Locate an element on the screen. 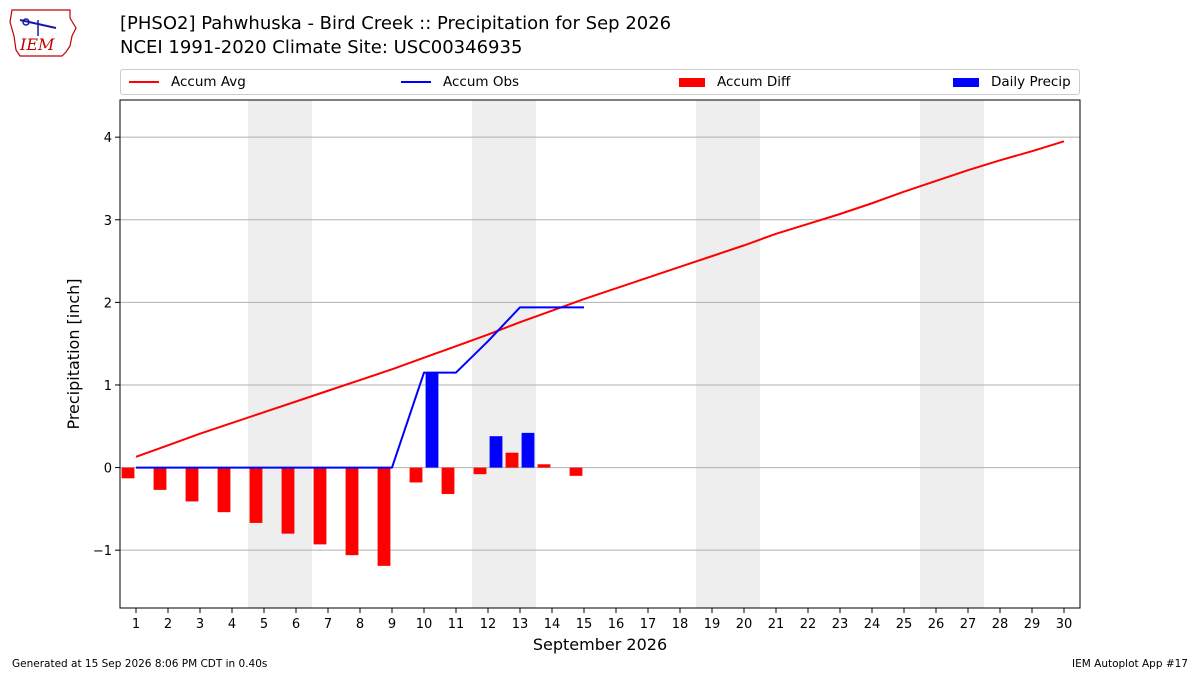 The height and width of the screenshot is (675, 1200). x-tick-label: 12 is located at coordinates (488, 624).